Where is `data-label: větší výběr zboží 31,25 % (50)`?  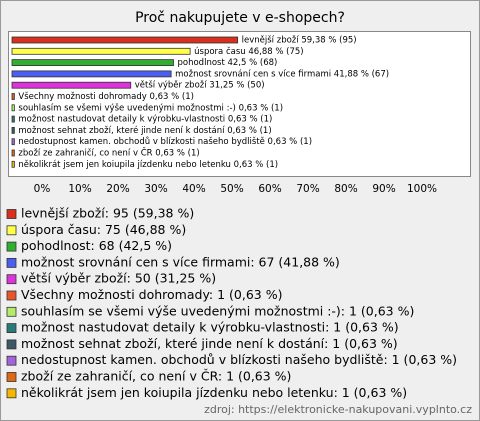 data-label: větší výběr zboží 31,25 % (50) is located at coordinates (200, 85).